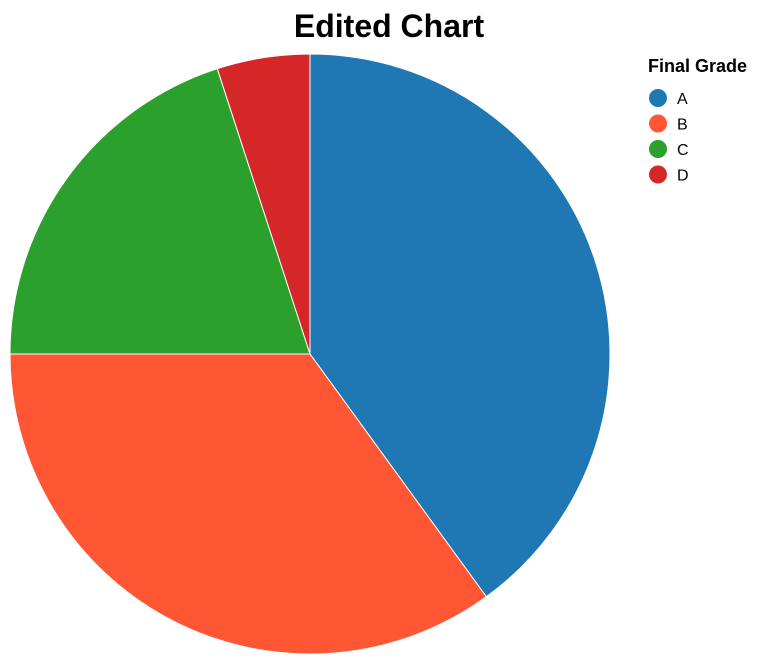  Describe the element at coordinates (668, 124) in the screenshot. I see `legend-item-b: B` at that location.